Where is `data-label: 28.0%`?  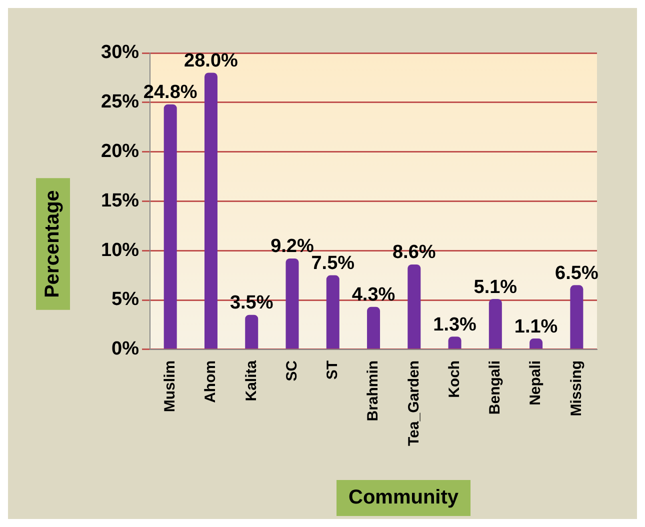 data-label: 28.0% is located at coordinates (211, 61).